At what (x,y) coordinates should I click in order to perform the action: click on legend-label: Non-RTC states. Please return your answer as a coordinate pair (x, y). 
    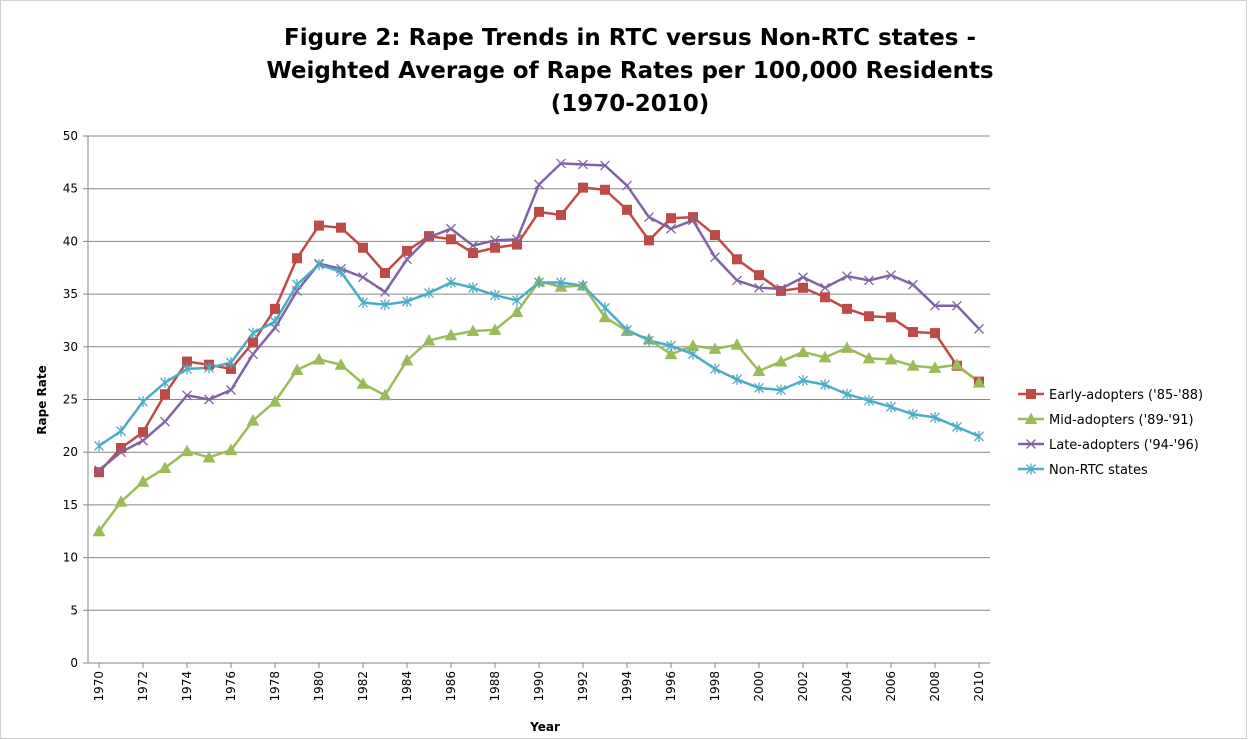
    Looking at the image, I should click on (1098, 470).